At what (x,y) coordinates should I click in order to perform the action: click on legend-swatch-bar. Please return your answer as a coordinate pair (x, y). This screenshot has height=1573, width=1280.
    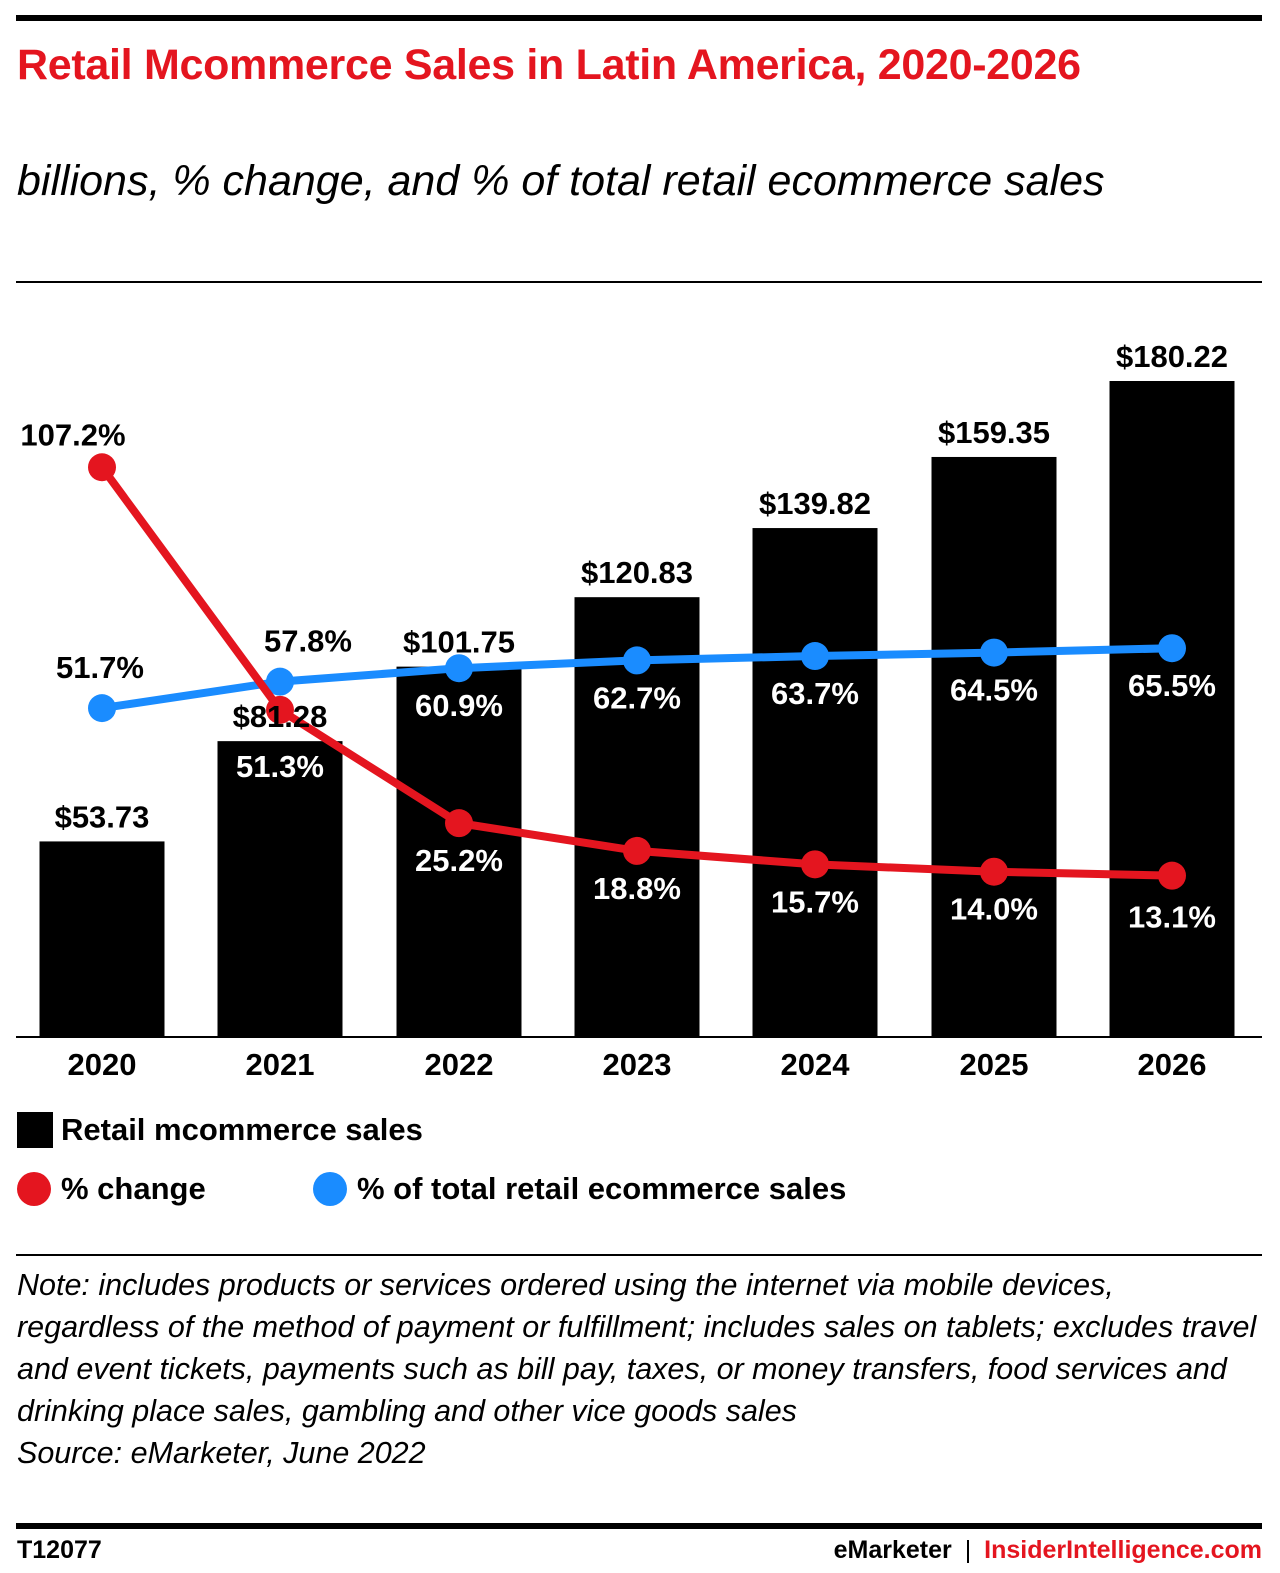
    Looking at the image, I should click on (35, 1130).